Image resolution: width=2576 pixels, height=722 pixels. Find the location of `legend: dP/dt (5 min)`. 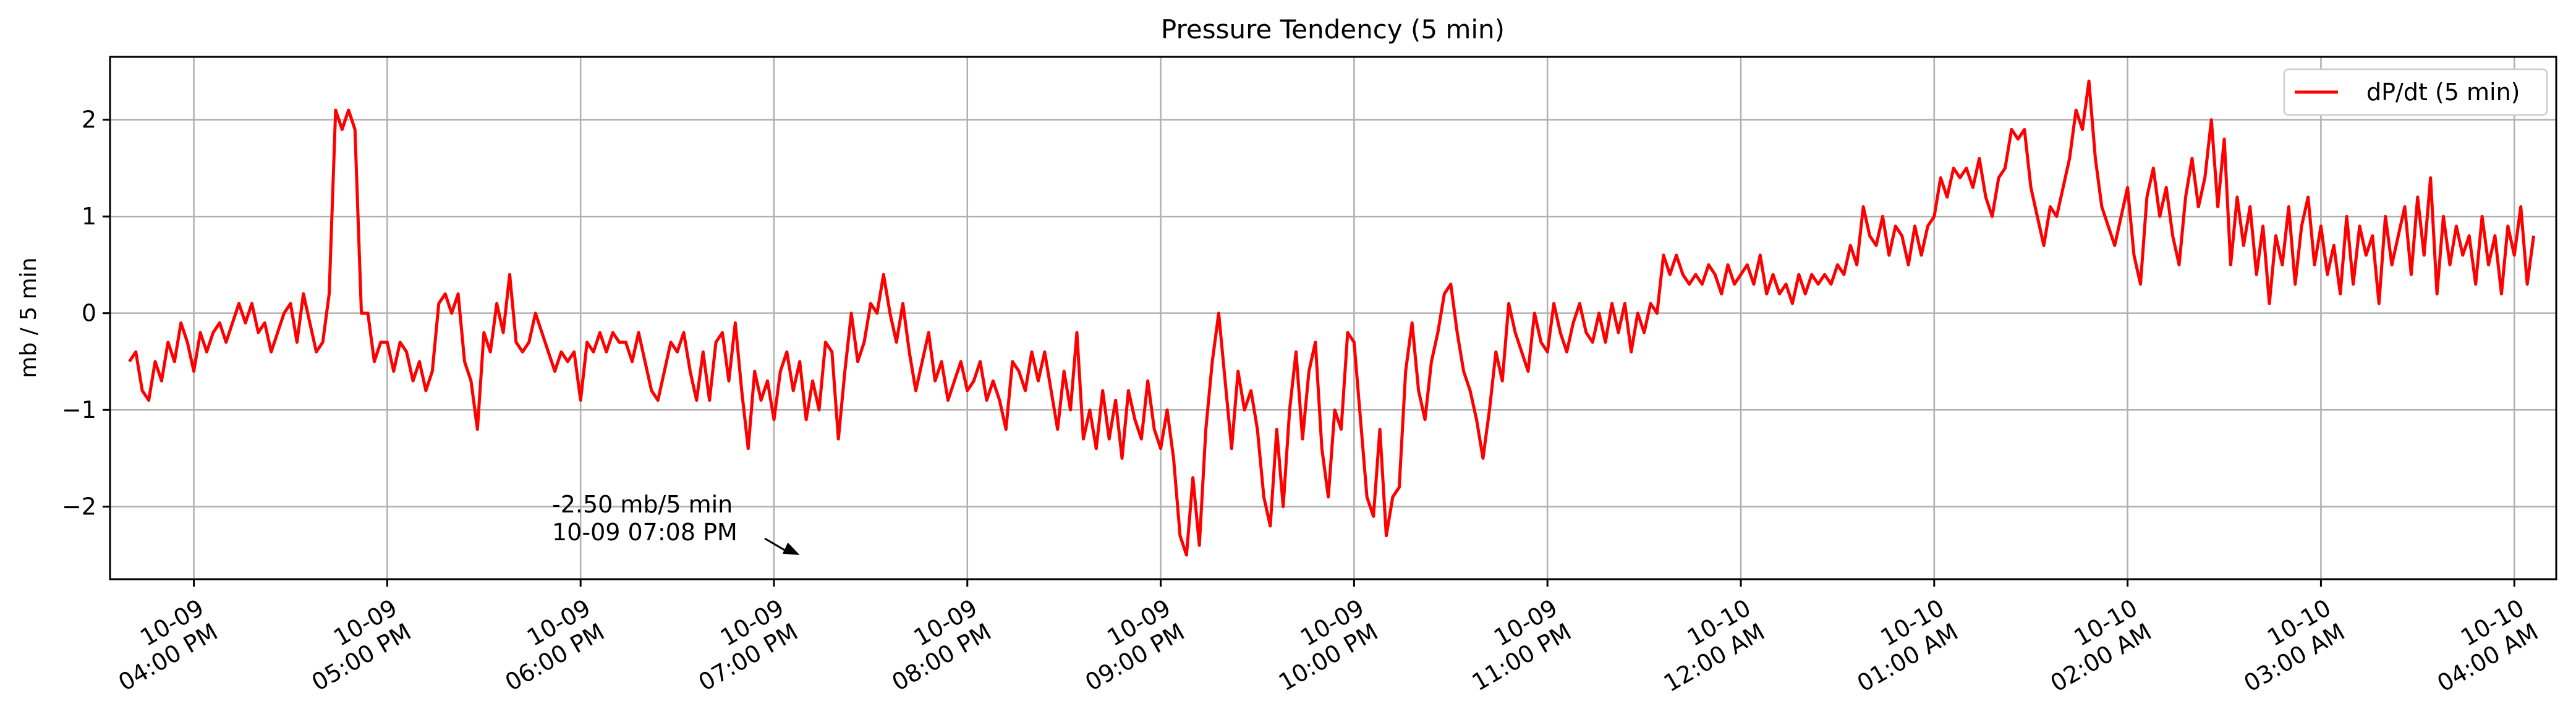

legend: dP/dt (5 min) is located at coordinates (2415, 92).